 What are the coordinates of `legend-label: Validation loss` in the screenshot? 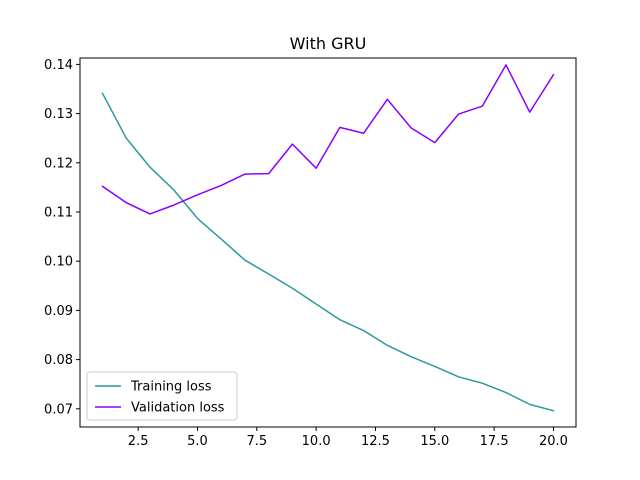 It's located at (178, 408).